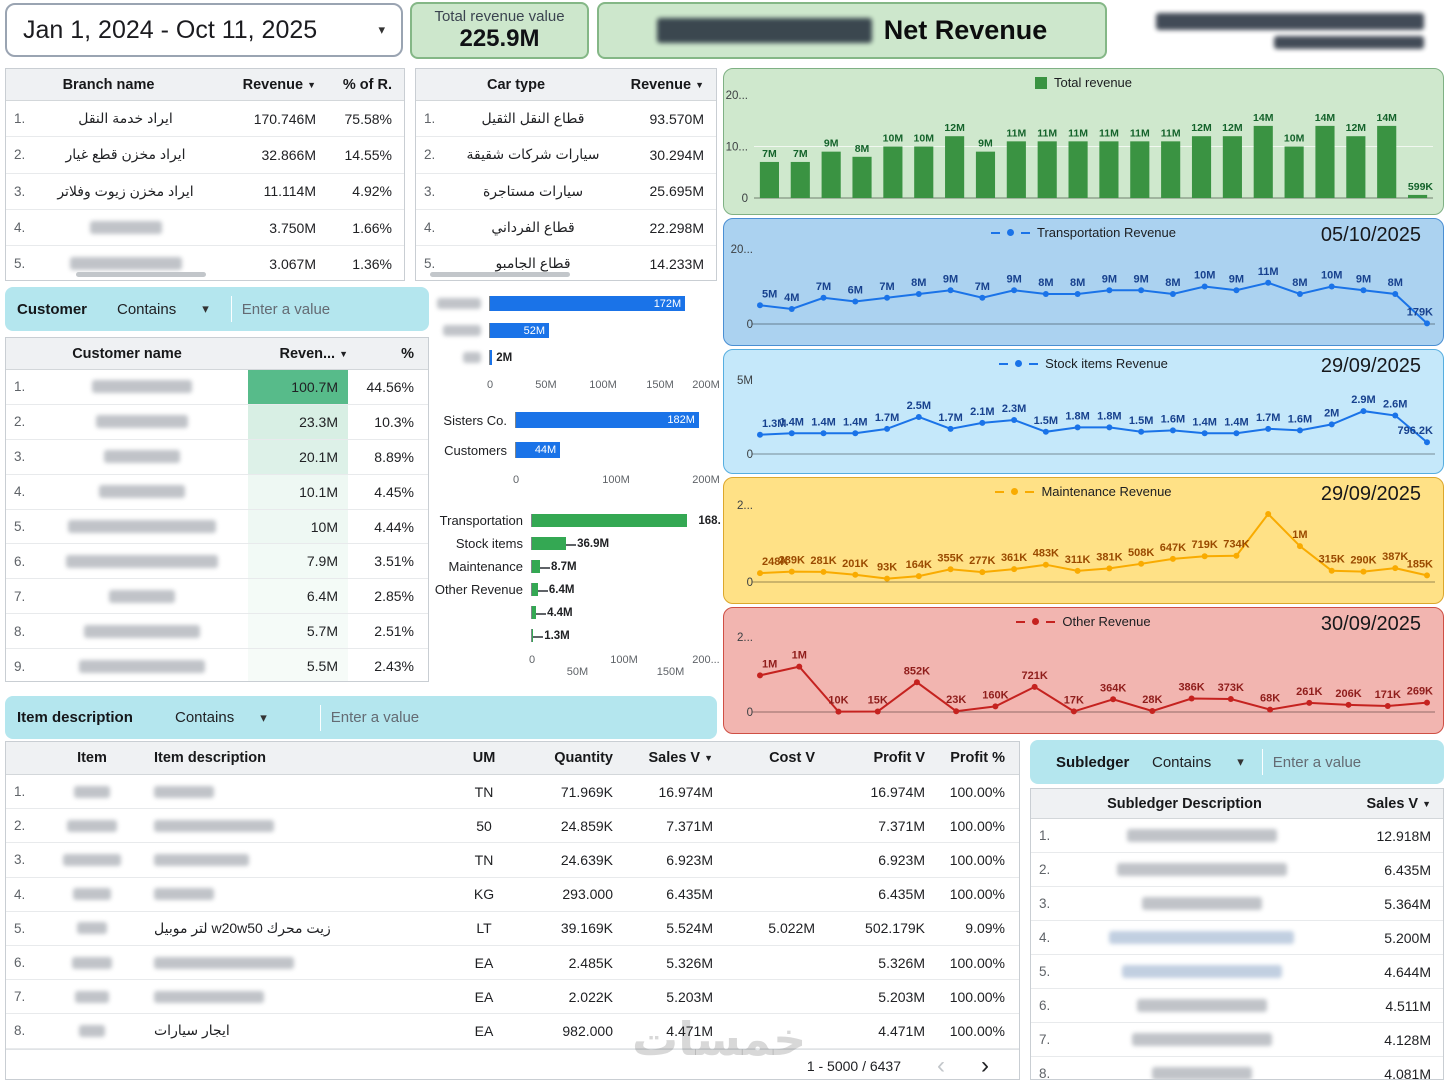  Describe the element at coordinates (141, 274) in the screenshot. I see `horizontal-scrollbar` at that location.